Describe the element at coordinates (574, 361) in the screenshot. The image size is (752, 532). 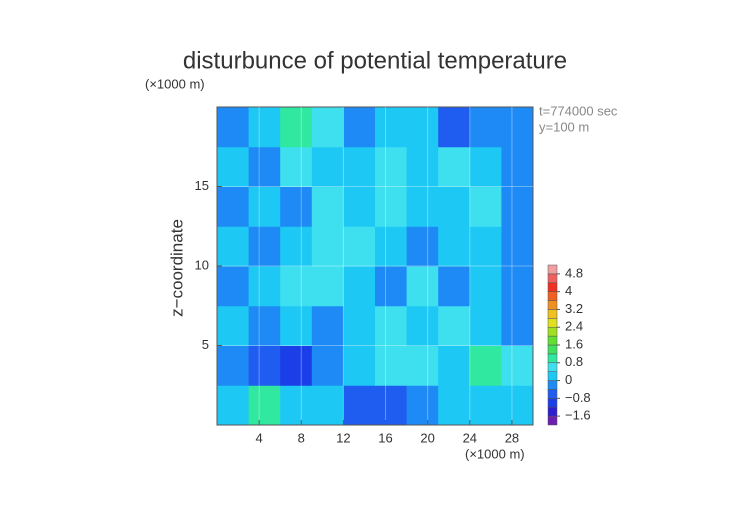
I see `colorbar-label: 0.8` at that location.